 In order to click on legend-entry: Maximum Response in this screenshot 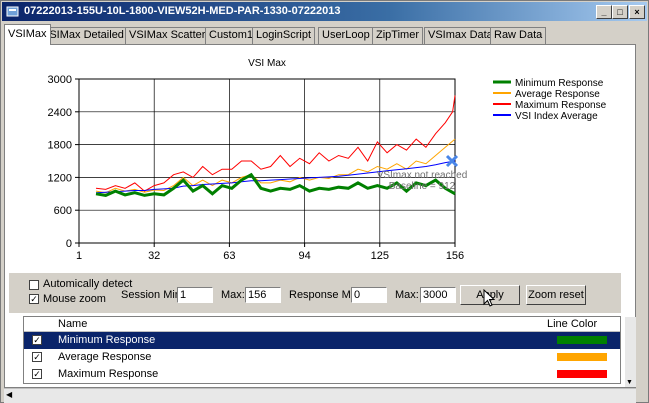, I will do `click(561, 105)`.